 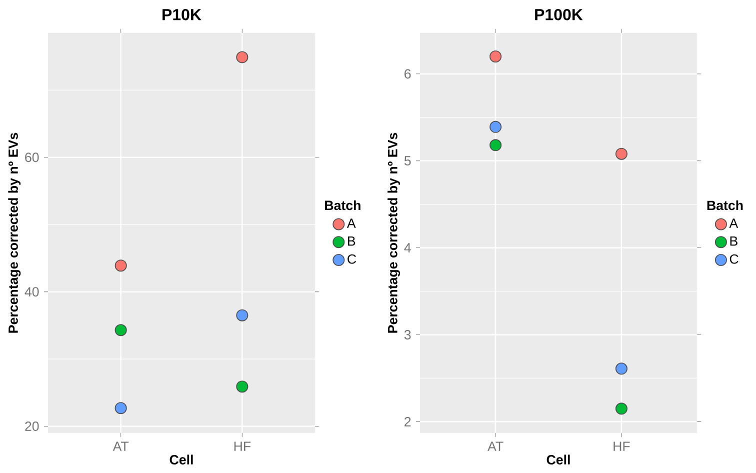 What do you see at coordinates (407, 335) in the screenshot?
I see `y-tick-label: 3` at bounding box center [407, 335].